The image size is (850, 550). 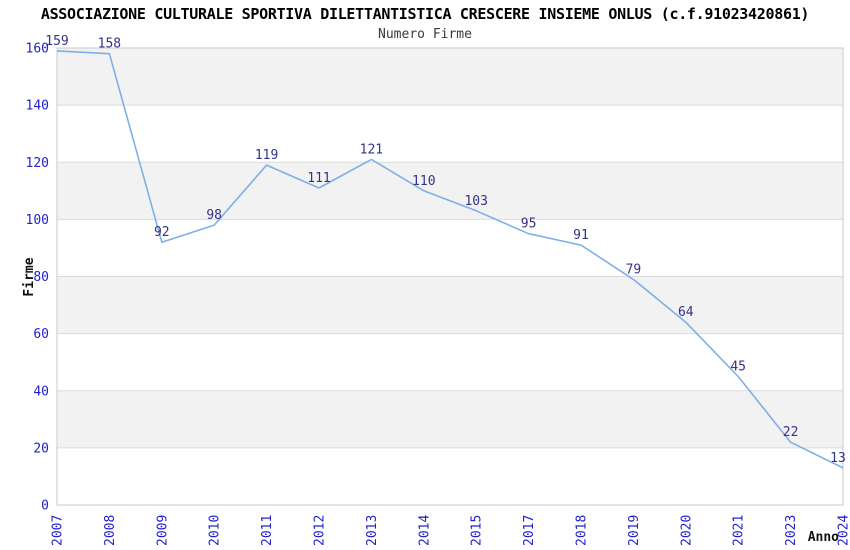 What do you see at coordinates (424, 530) in the screenshot?
I see `x-tick-label: 2014` at bounding box center [424, 530].